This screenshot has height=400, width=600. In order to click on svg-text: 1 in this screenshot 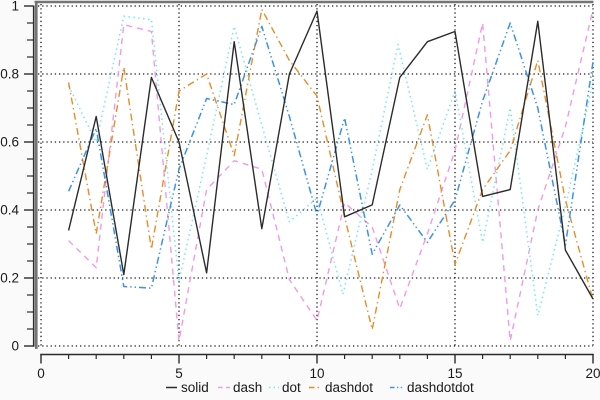, I will do `click(15, 7)`.